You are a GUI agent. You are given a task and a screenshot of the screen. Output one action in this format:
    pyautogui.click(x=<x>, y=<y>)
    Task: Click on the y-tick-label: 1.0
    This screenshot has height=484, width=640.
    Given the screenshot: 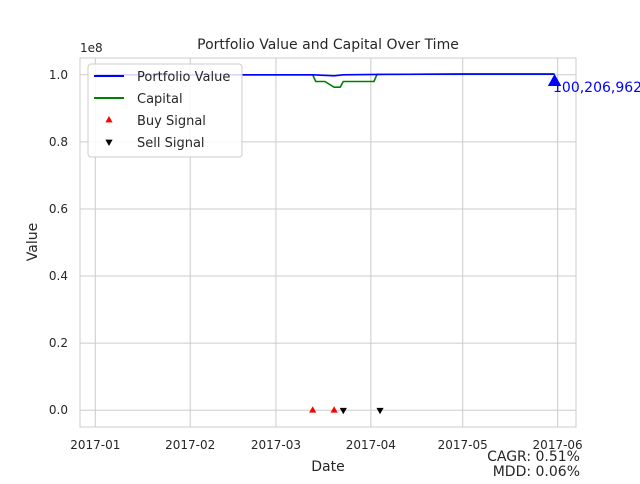 What is the action you would take?
    pyautogui.click(x=58, y=75)
    